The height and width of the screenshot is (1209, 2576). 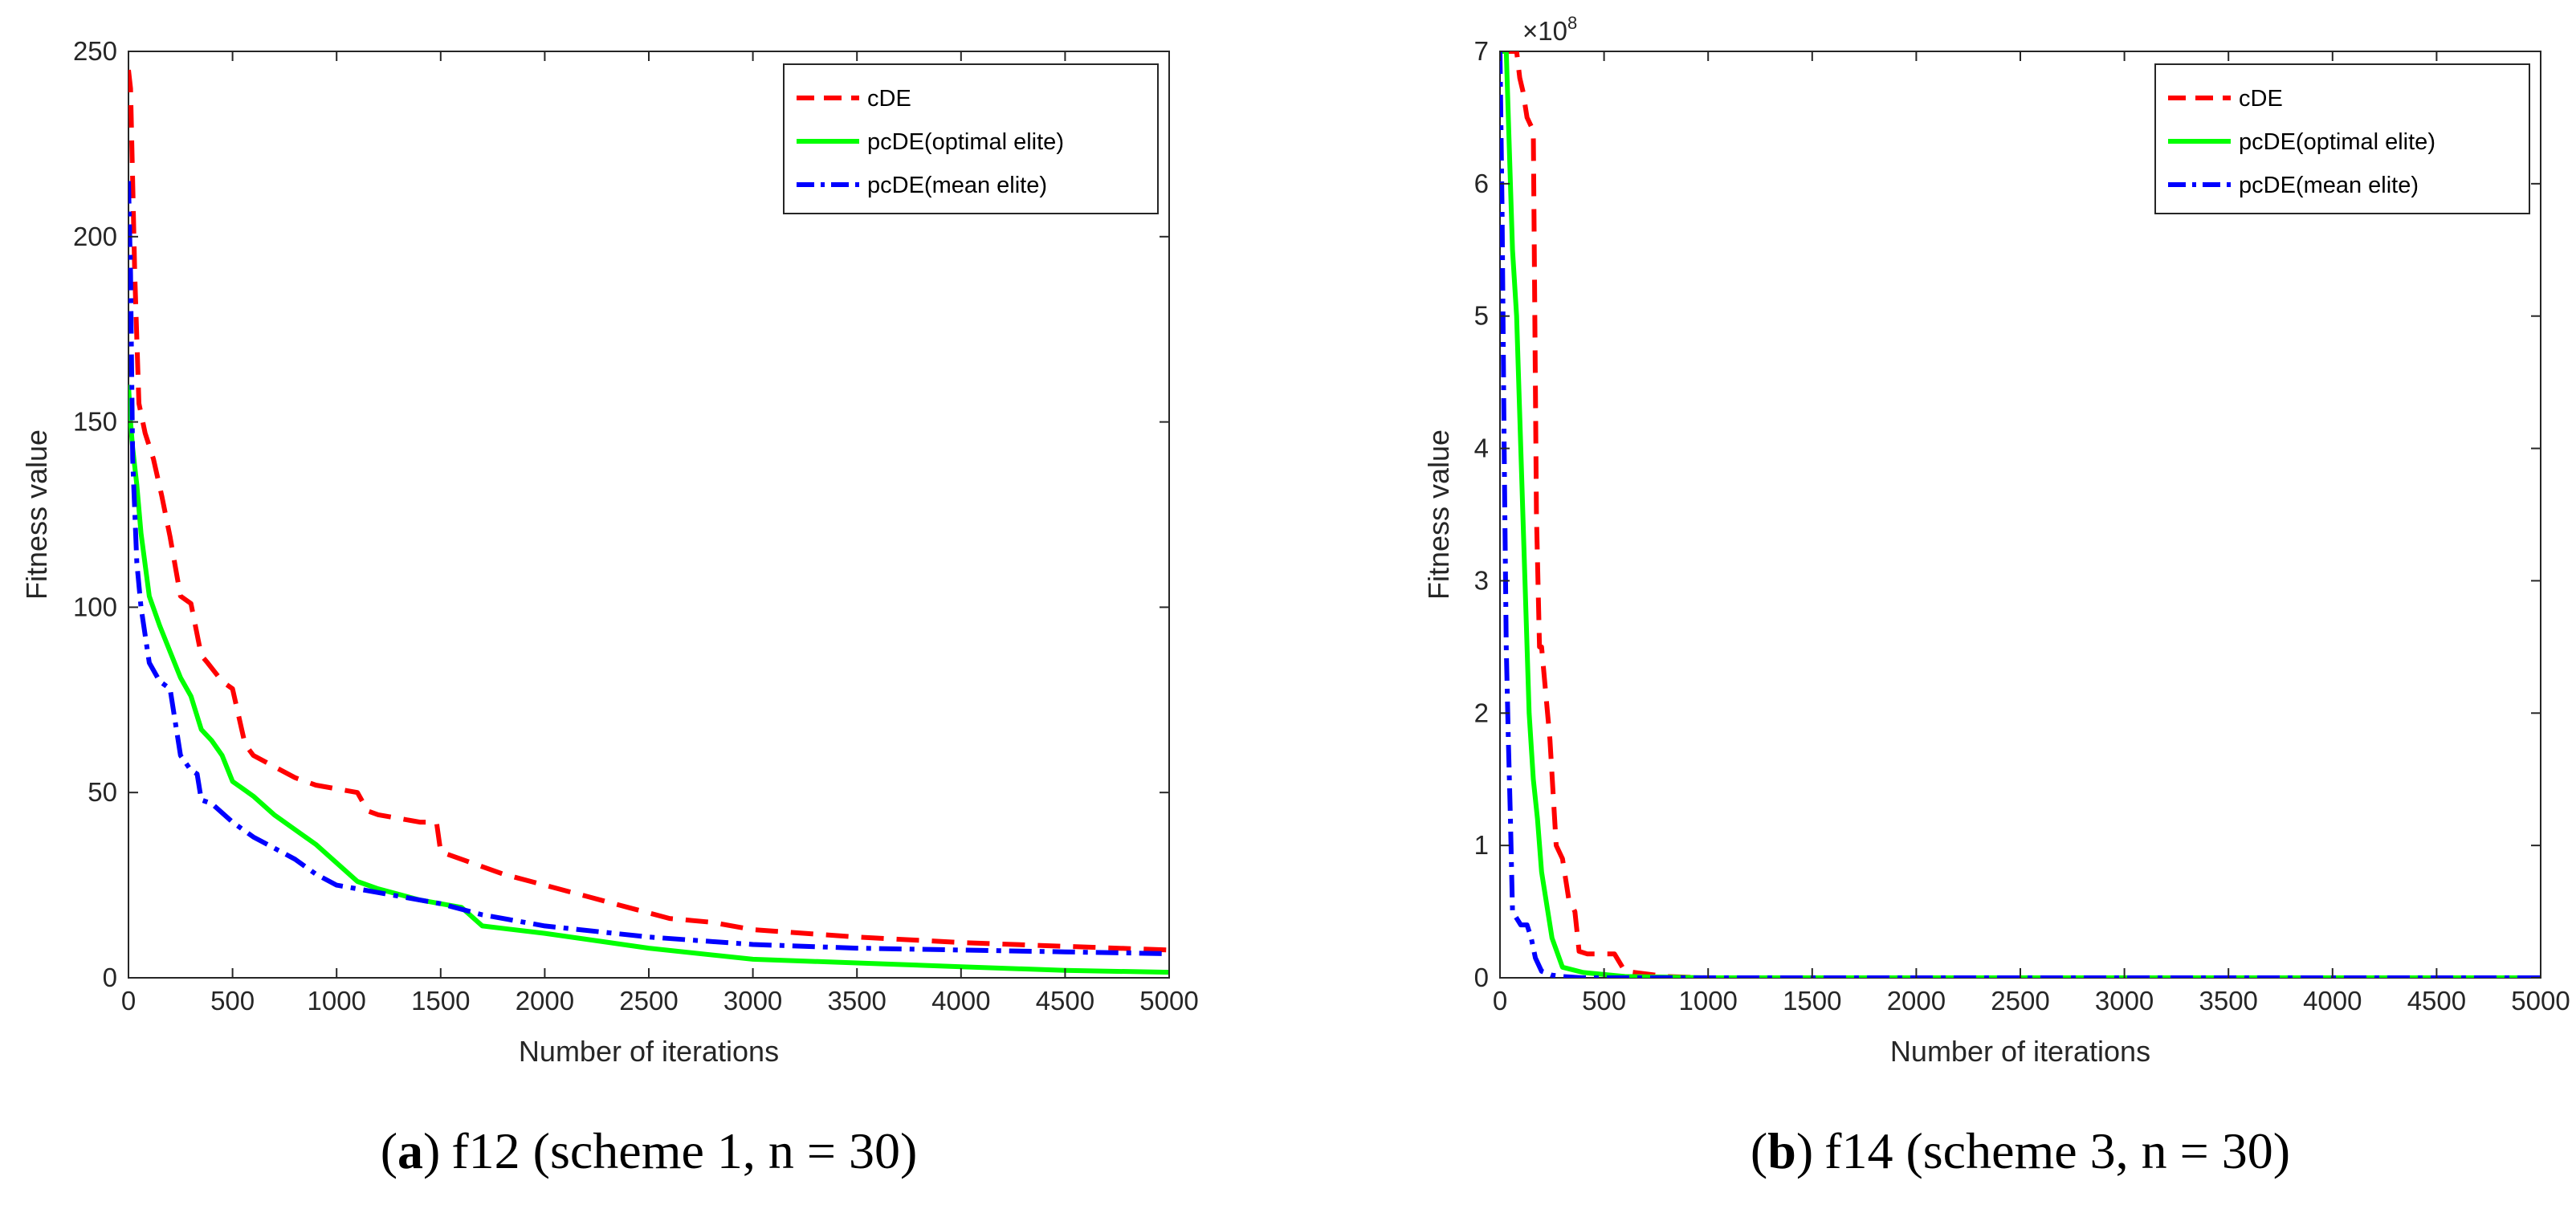 I want to click on y-tick-label: 150, so click(x=95, y=422).